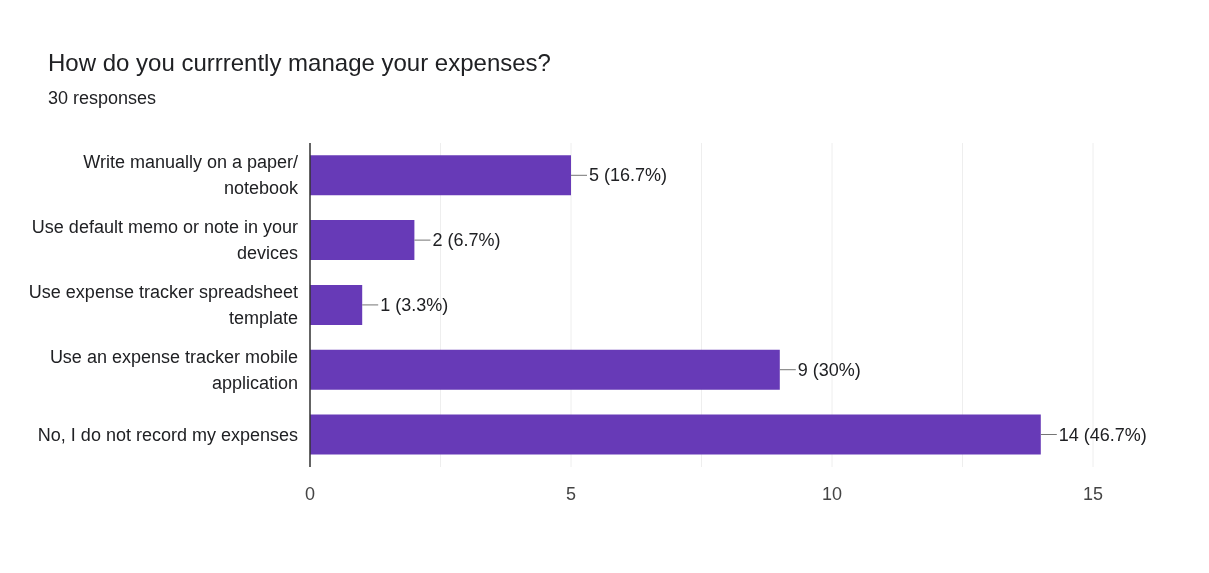 The image size is (1209, 573). What do you see at coordinates (163, 305) in the screenshot?
I see `y-tick-label: Use expense tracker spreadsheet template` at bounding box center [163, 305].